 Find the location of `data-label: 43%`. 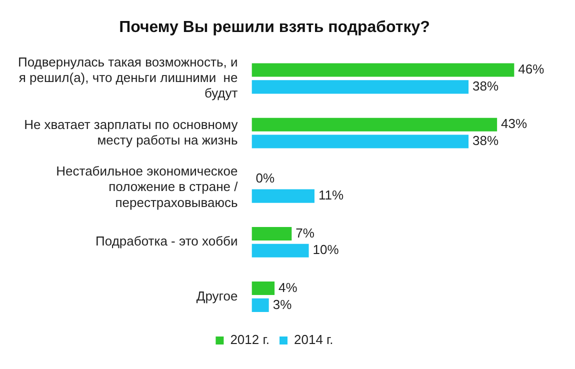

data-label: 43% is located at coordinates (514, 124).